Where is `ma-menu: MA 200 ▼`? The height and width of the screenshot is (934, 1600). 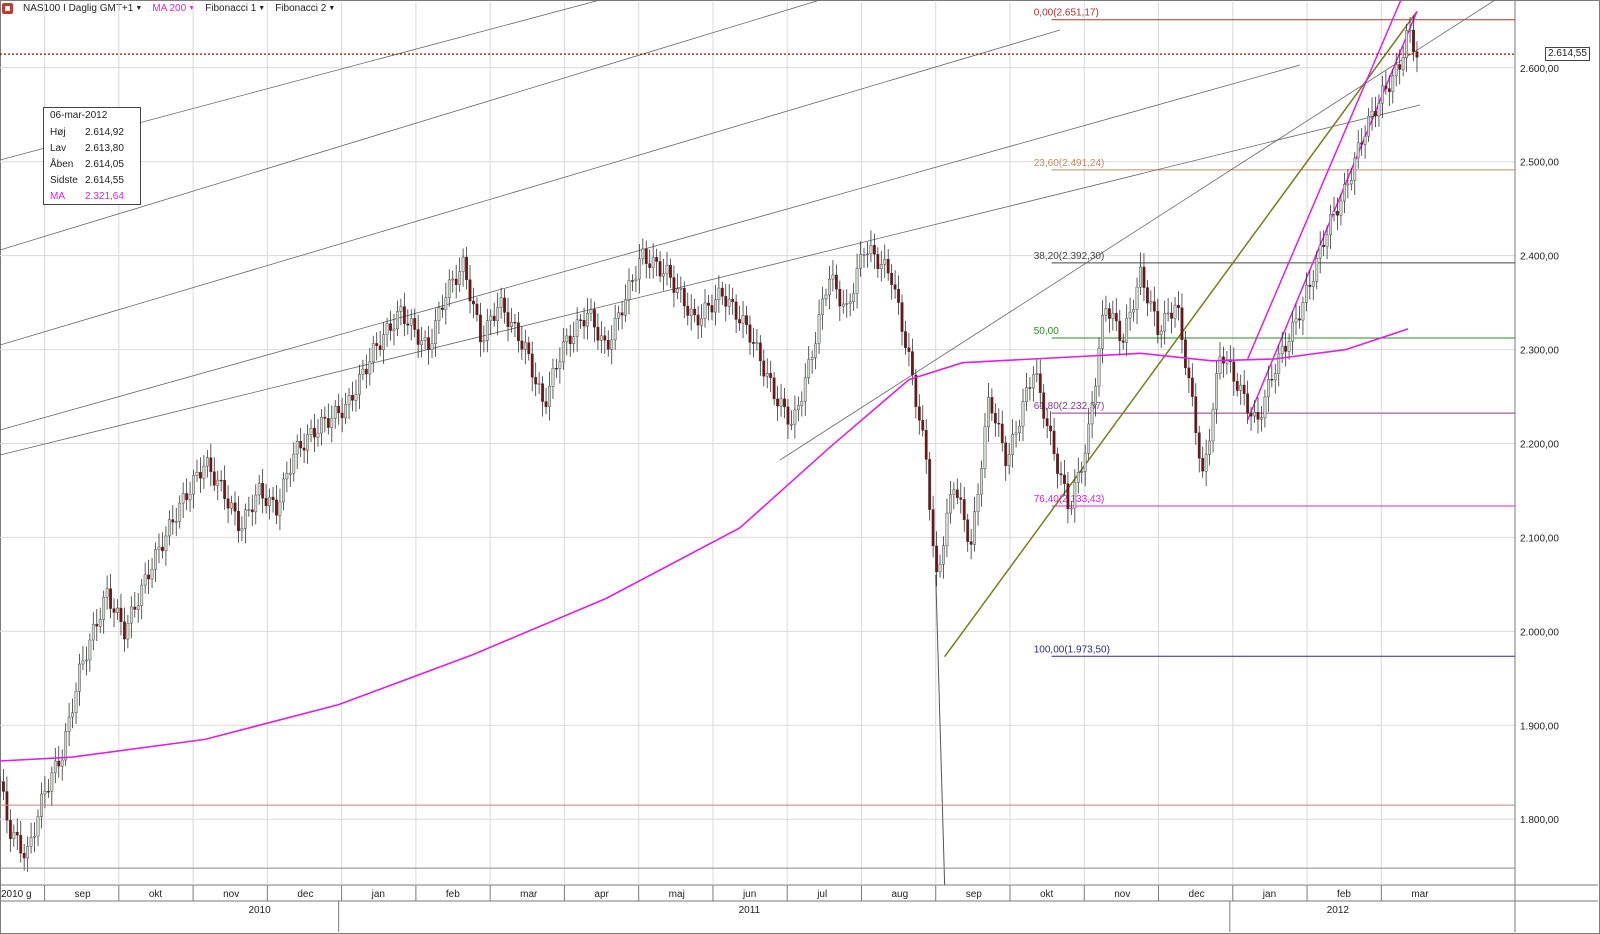 ma-menu: MA 200 ▼ is located at coordinates (173, 8).